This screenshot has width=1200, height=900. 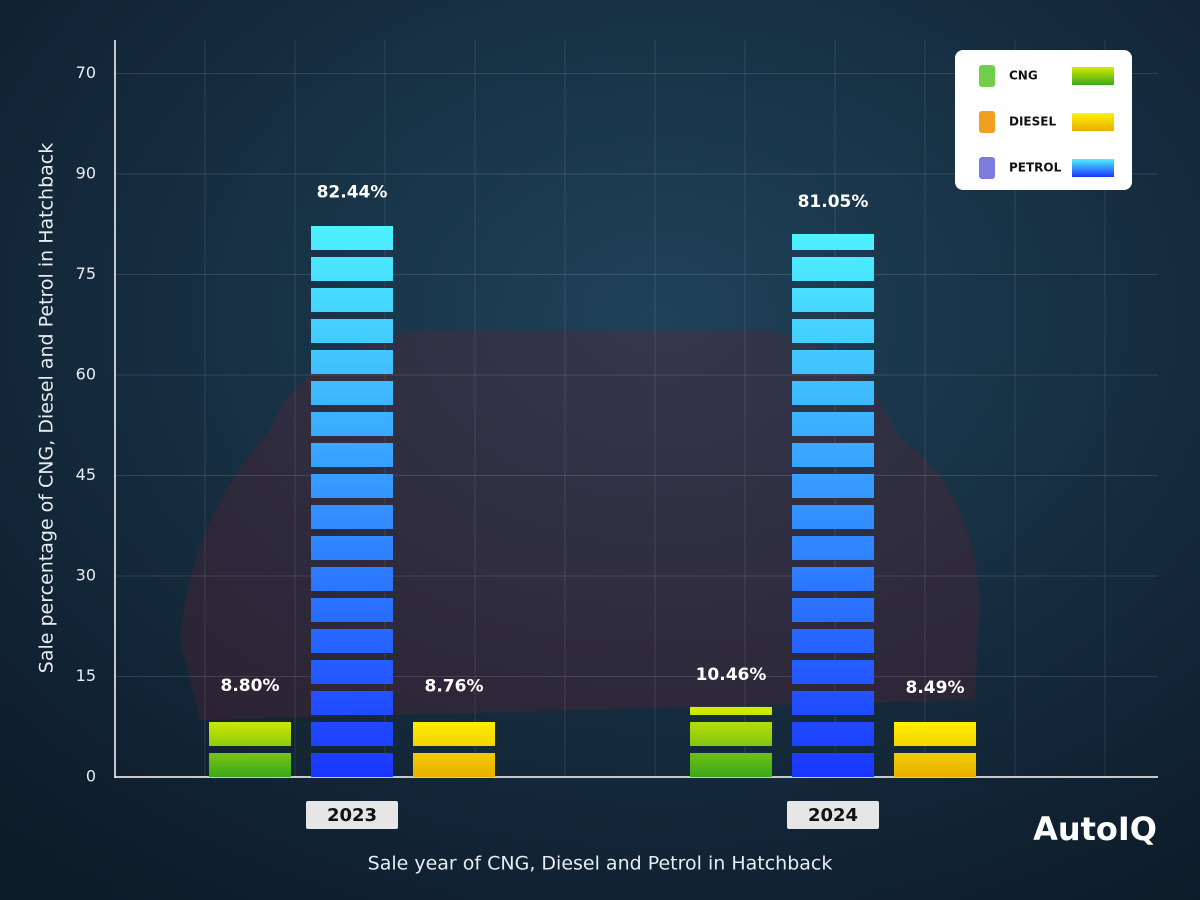 I want to click on value-label: 10.46%, so click(x=731, y=675).